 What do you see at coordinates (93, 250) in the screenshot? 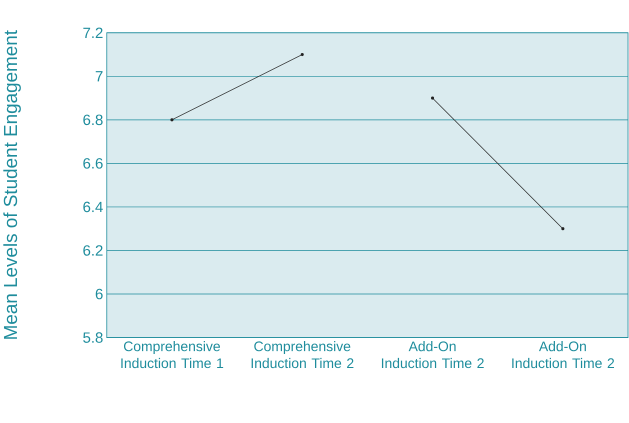
I see `y-tick-label: 6.2` at bounding box center [93, 250].